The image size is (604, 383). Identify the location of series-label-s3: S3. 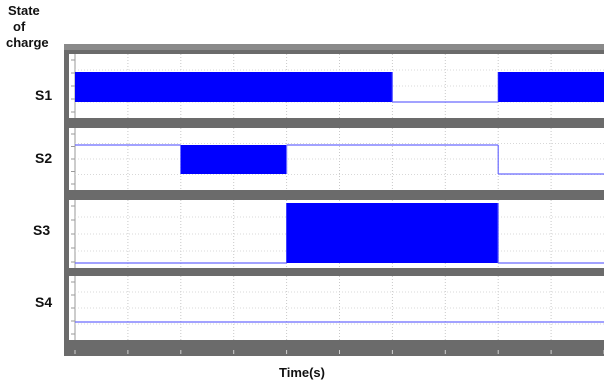
(42, 230).